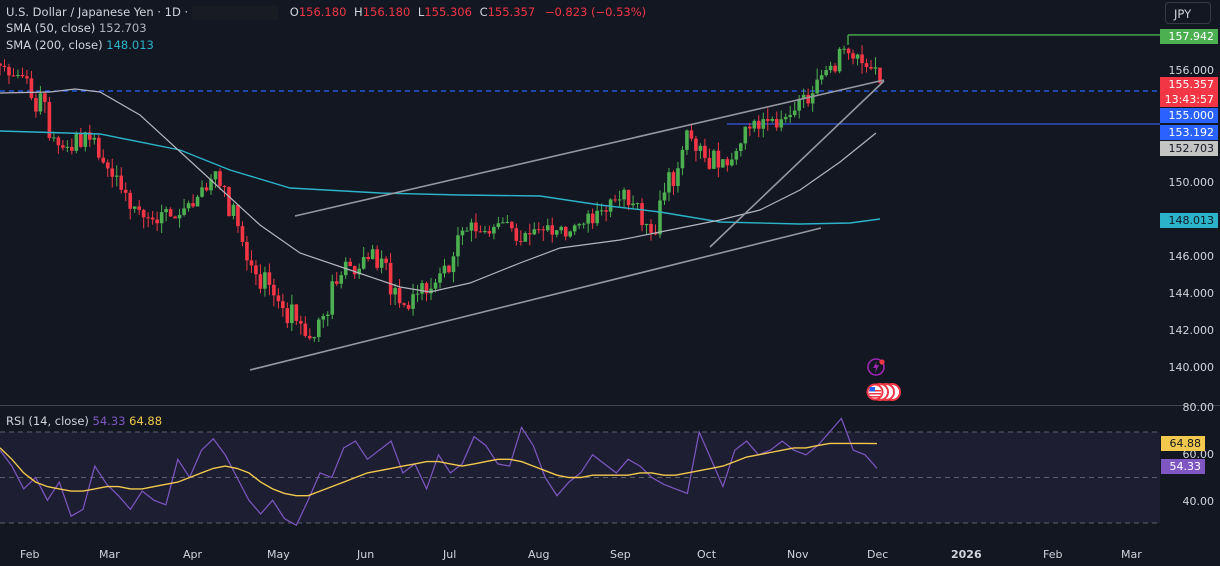  I want to click on high-value: 156.180, so click(386, 12).